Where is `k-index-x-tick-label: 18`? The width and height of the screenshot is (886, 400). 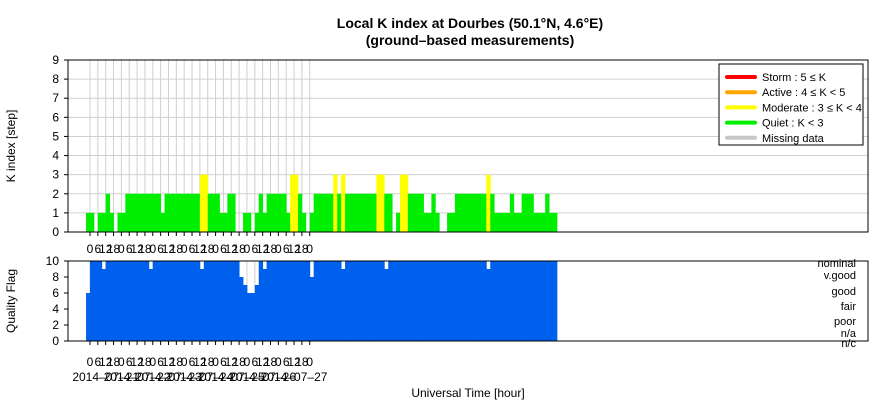 k-index-x-tick-label: 18 is located at coordinates (177, 249).